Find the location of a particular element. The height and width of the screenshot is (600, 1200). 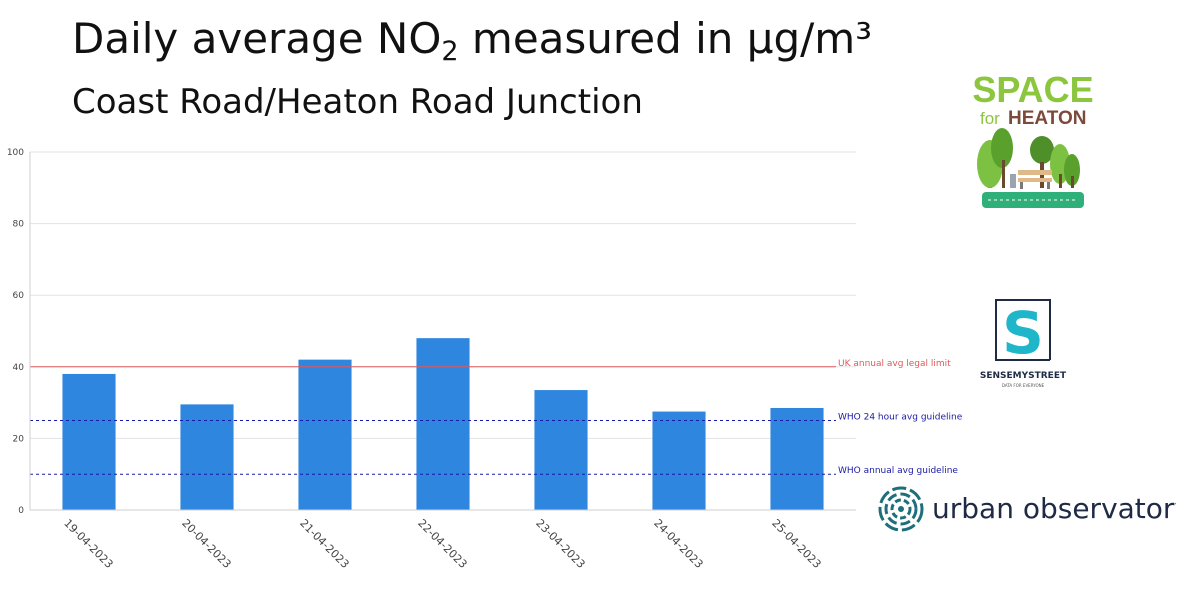

sense-my-street-name: SENSEMYSTREET is located at coordinates (1023, 376).